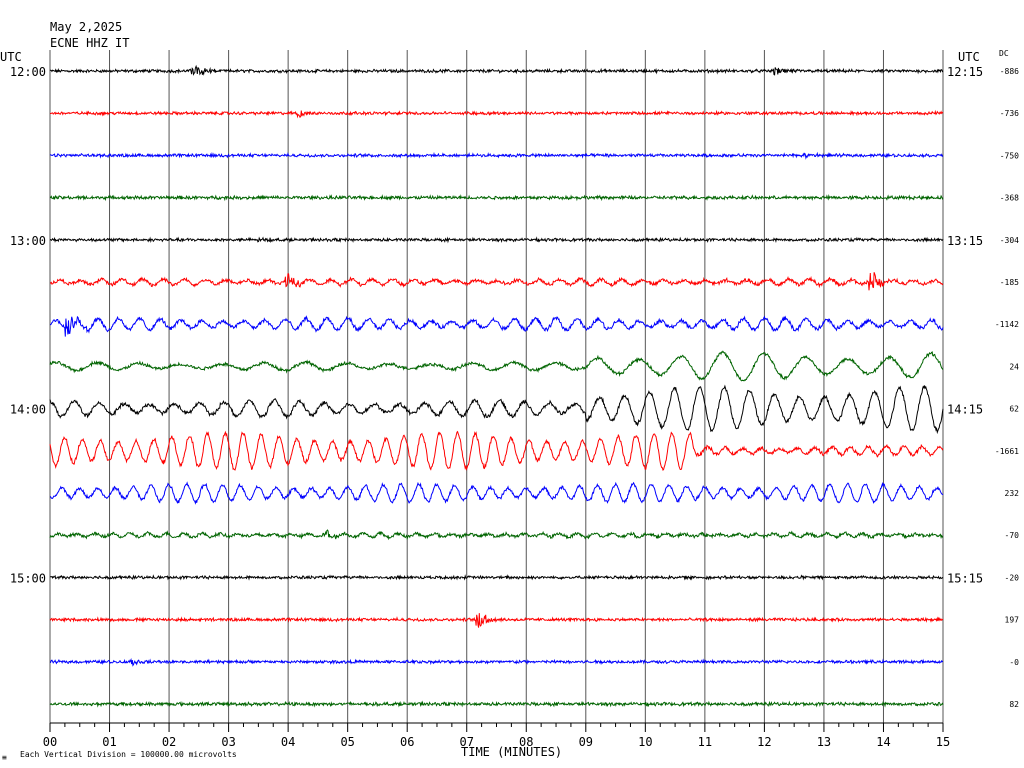 The image size is (1024, 768). I want to click on dc-title: DC, so click(1004, 53).